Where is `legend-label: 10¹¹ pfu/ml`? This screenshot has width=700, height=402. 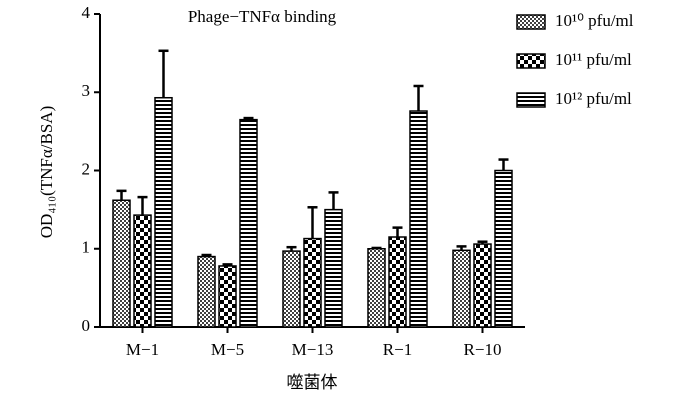 legend-label: 10¹¹ pfu/ml is located at coordinates (593, 59).